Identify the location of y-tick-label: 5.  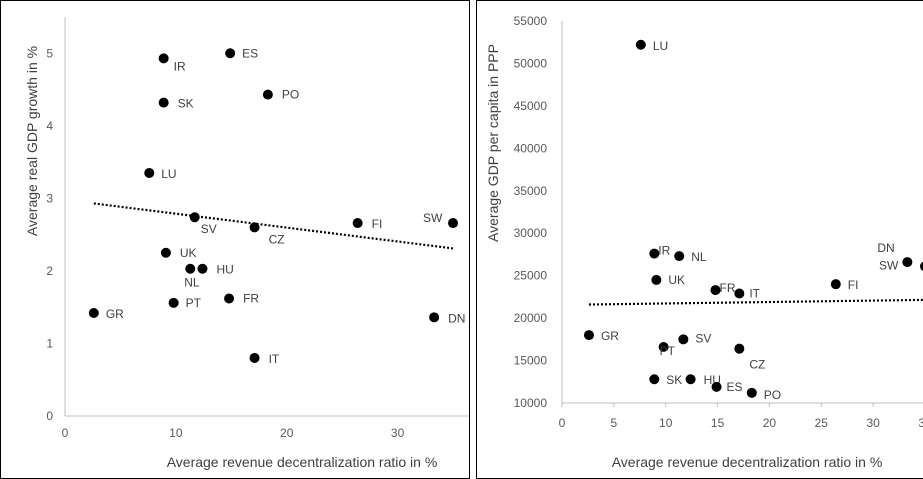
(49, 53).